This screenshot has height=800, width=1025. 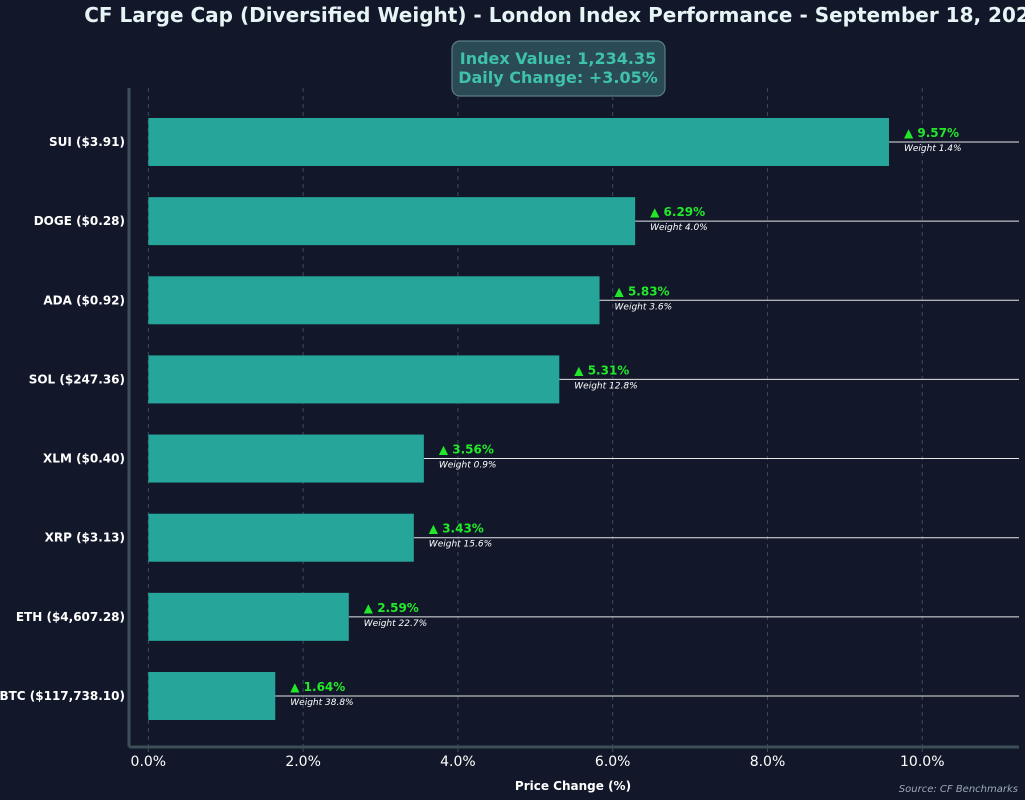 I want to click on change-label: ▲ 9.57%, so click(x=931, y=133).